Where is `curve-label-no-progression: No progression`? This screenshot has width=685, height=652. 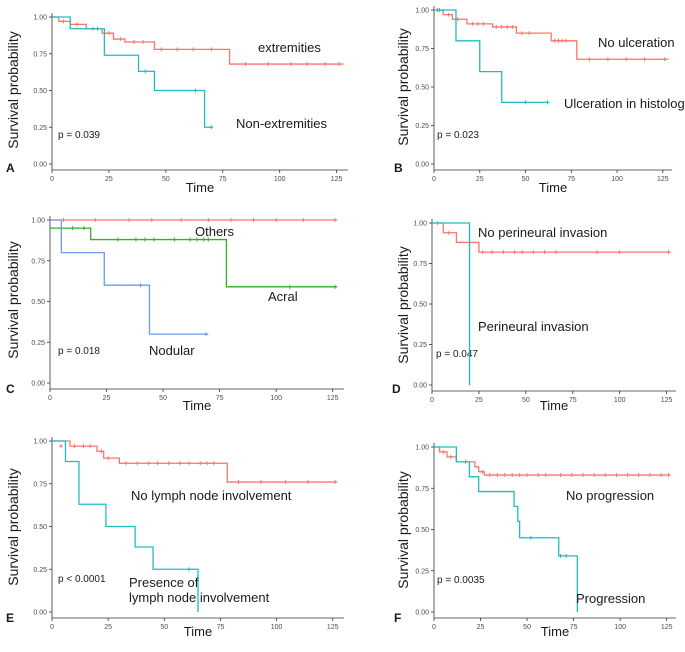
curve-label-no-progression: No progression is located at coordinates (610, 495).